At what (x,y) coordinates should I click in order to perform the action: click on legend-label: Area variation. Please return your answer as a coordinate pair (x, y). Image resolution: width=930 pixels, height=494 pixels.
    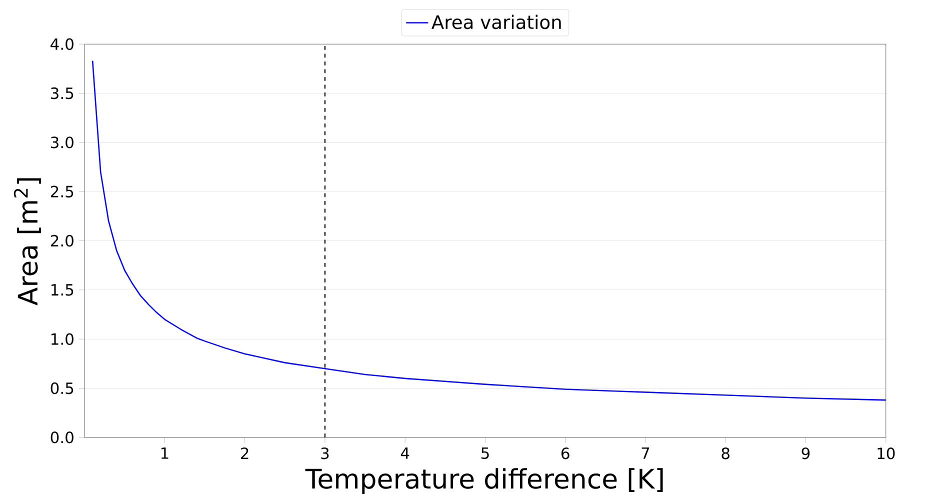
    Looking at the image, I should click on (496, 21).